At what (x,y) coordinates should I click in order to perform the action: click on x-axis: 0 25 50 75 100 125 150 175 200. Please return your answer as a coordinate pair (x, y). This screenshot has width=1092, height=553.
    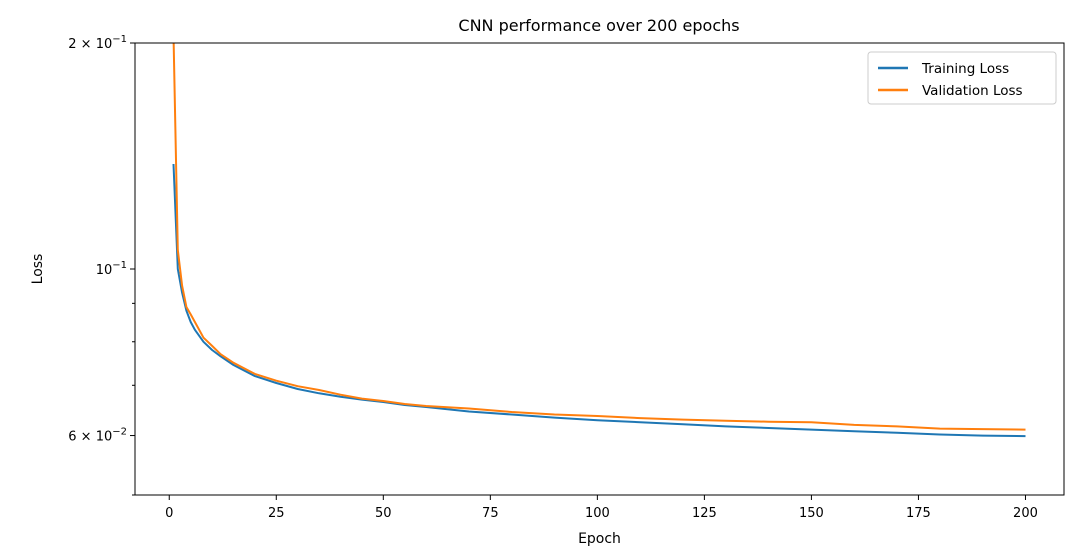
    Looking at the image, I should click on (601, 508).